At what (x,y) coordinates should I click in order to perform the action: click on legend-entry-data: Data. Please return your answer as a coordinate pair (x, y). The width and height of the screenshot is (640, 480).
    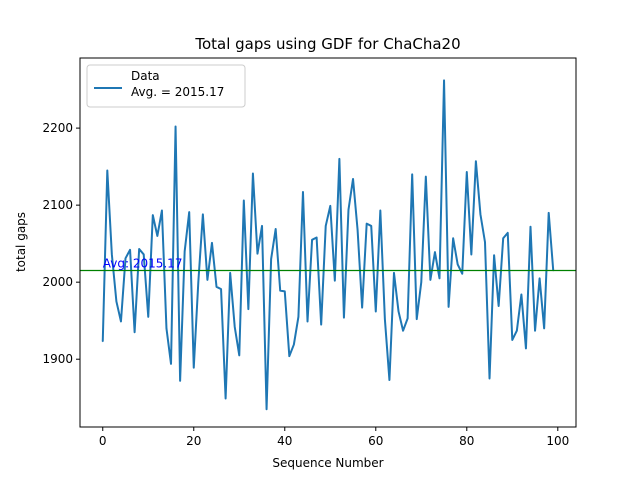
    Looking at the image, I should click on (145, 76).